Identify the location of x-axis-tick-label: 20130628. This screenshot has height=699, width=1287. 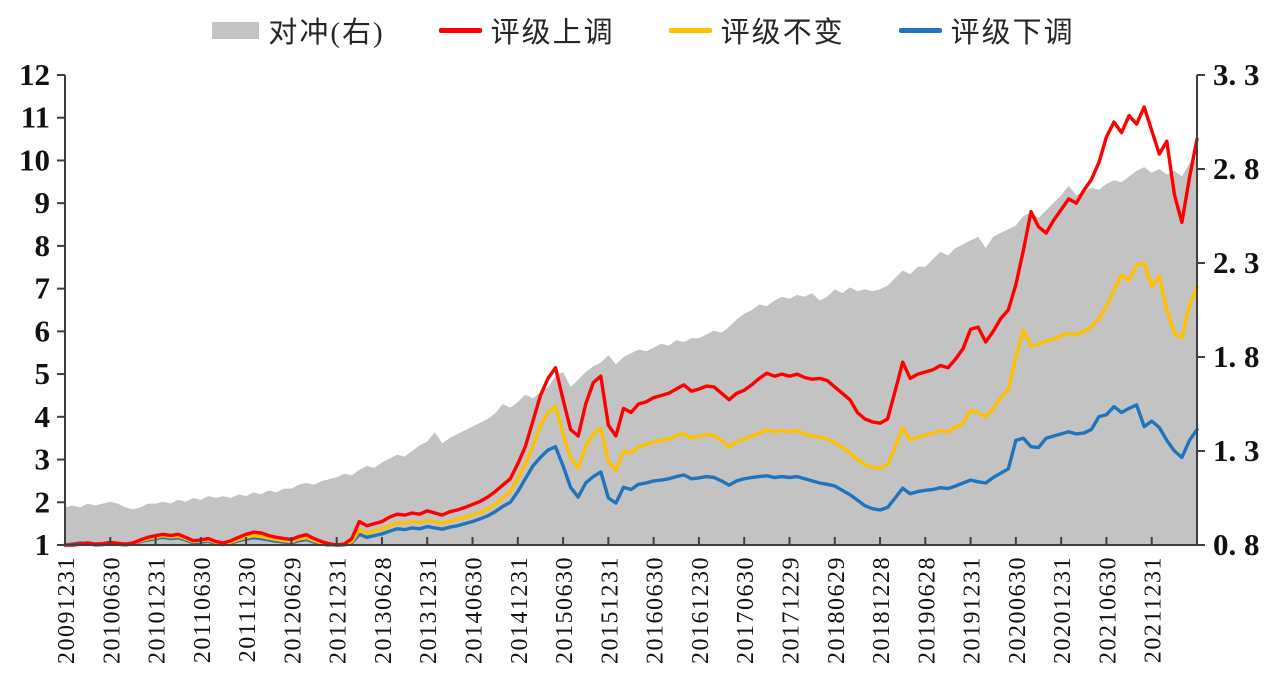
(384, 610).